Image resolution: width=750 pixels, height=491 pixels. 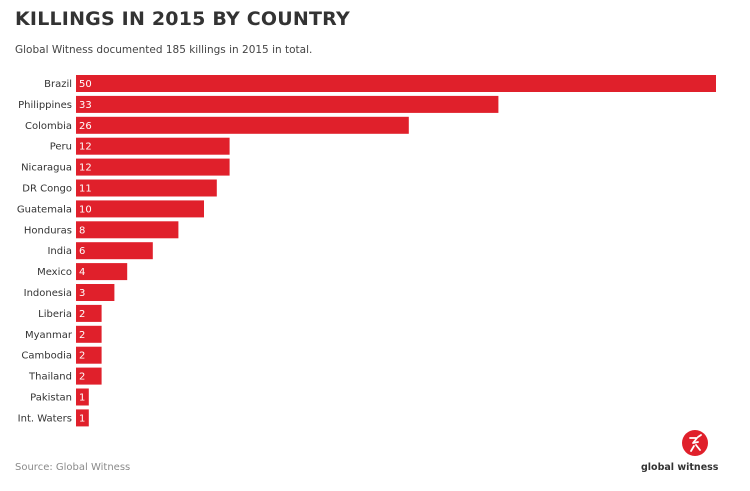 What do you see at coordinates (85, 126) in the screenshot?
I see `bar-value-label: 26` at bounding box center [85, 126].